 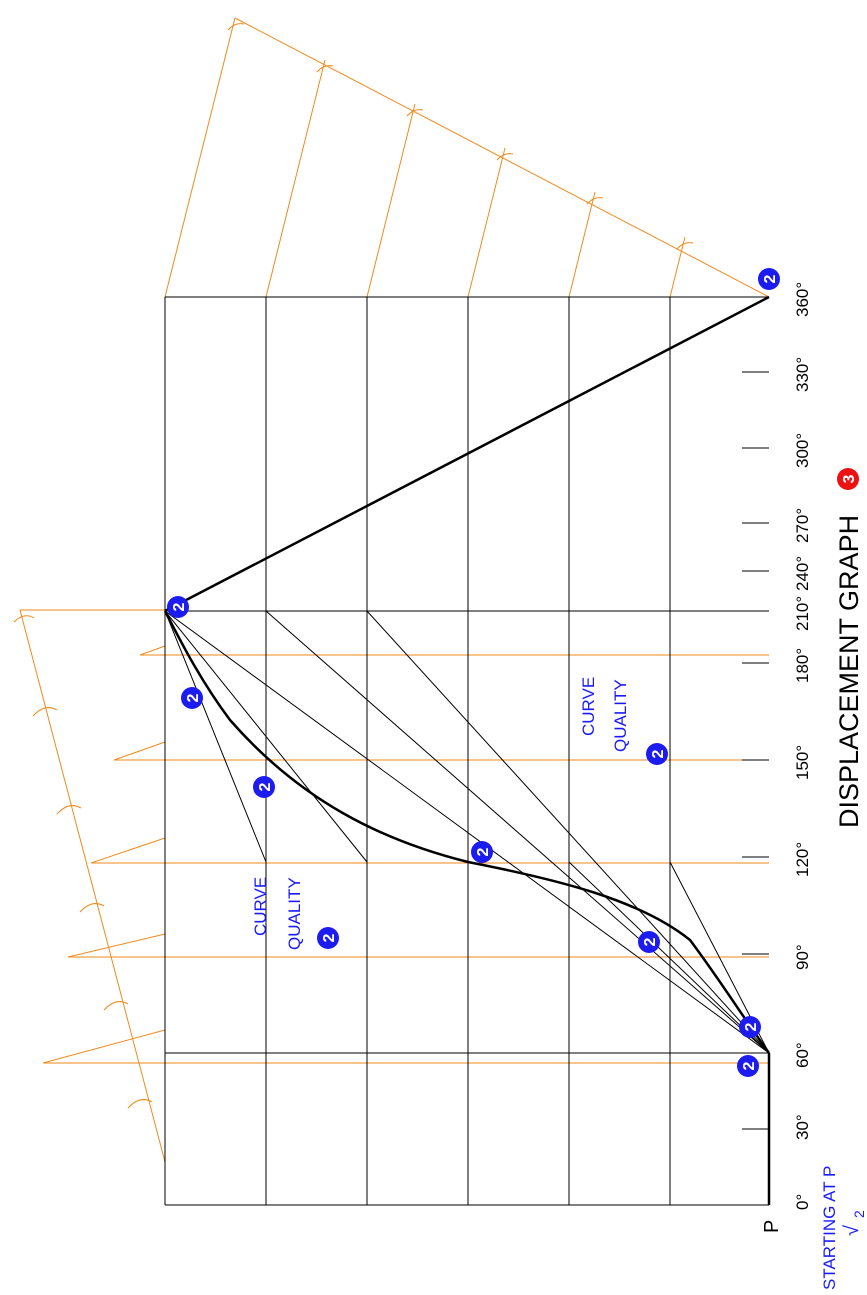 I want to click on point-p-label: P, so click(x=772, y=1226).